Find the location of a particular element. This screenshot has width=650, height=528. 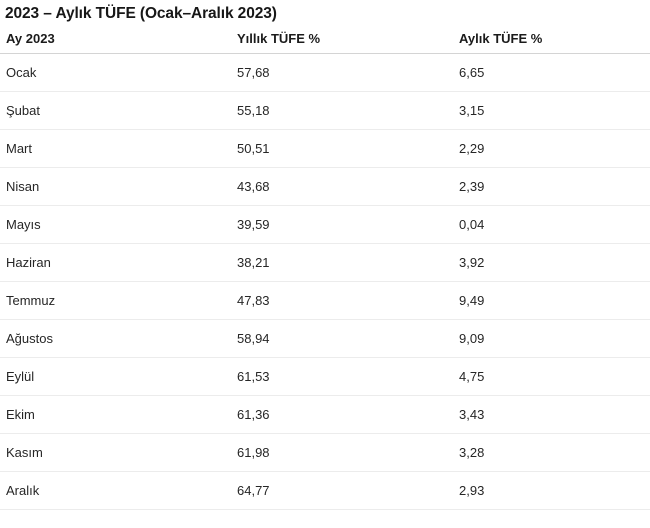

cell-monthly-tufe: 2,93 is located at coordinates (551, 490).